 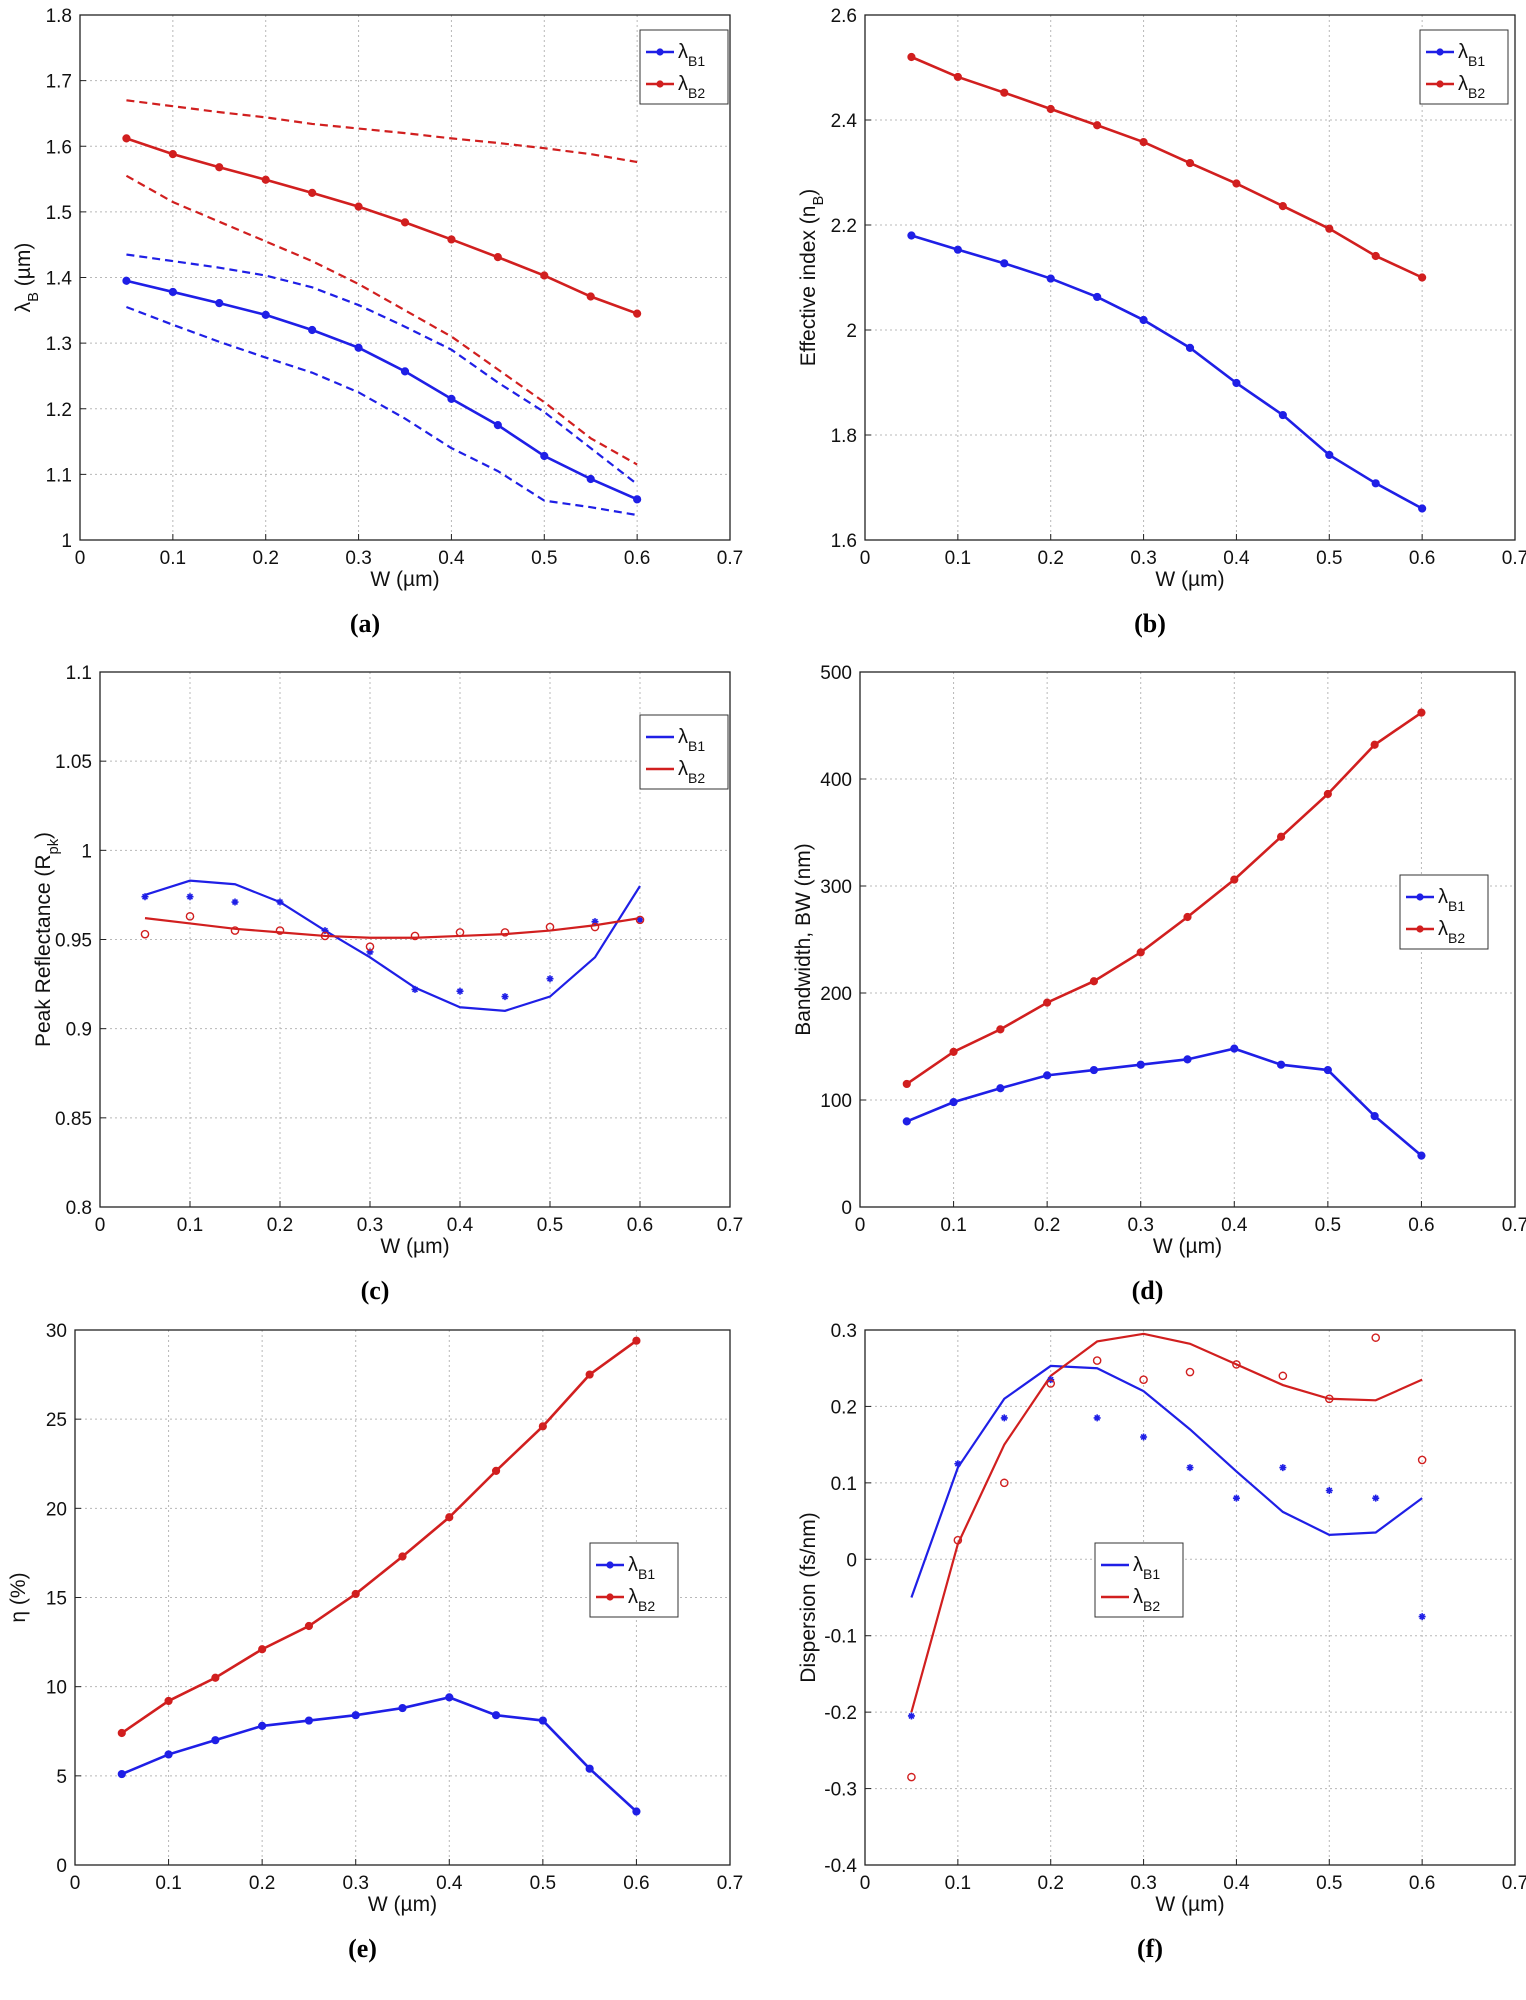 I want to click on y-axis-label: Effective index (nB), so click(x=812, y=278).